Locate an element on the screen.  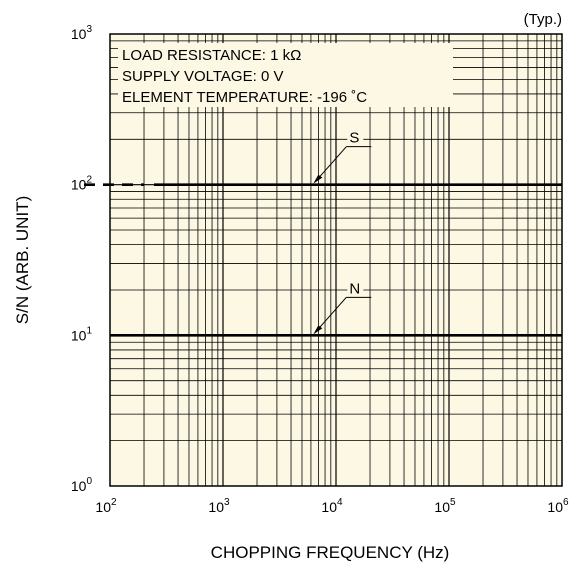
y-tick-label: 10³ is located at coordinates (82, 33).